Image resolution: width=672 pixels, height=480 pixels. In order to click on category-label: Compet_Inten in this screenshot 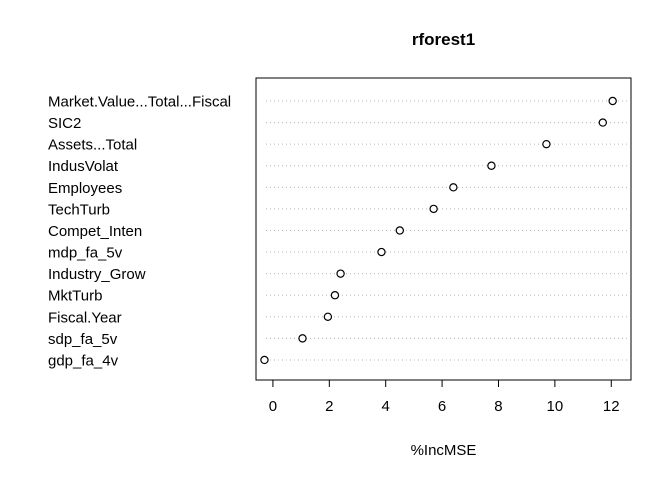, I will do `click(95, 231)`.